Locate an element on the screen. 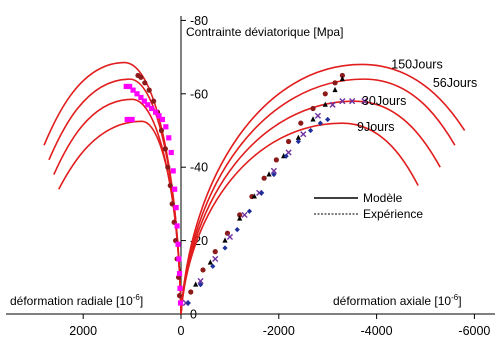  model-curve-radial is located at coordinates (120, 217).